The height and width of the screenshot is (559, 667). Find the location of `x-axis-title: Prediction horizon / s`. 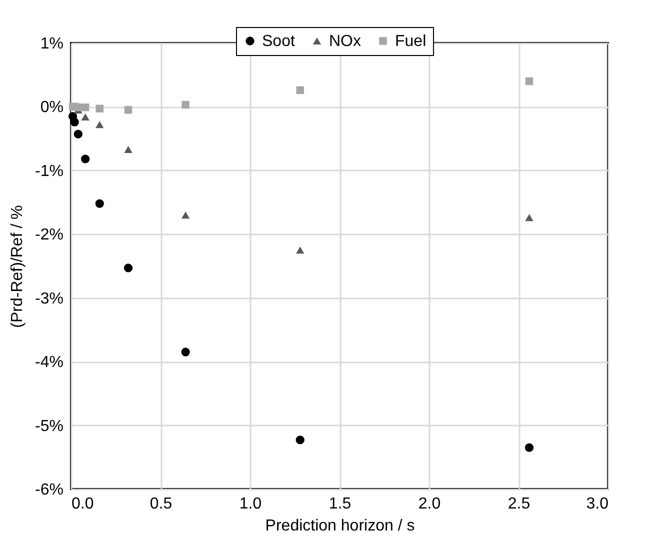

x-axis-title: Prediction horizon / s is located at coordinates (340, 526).